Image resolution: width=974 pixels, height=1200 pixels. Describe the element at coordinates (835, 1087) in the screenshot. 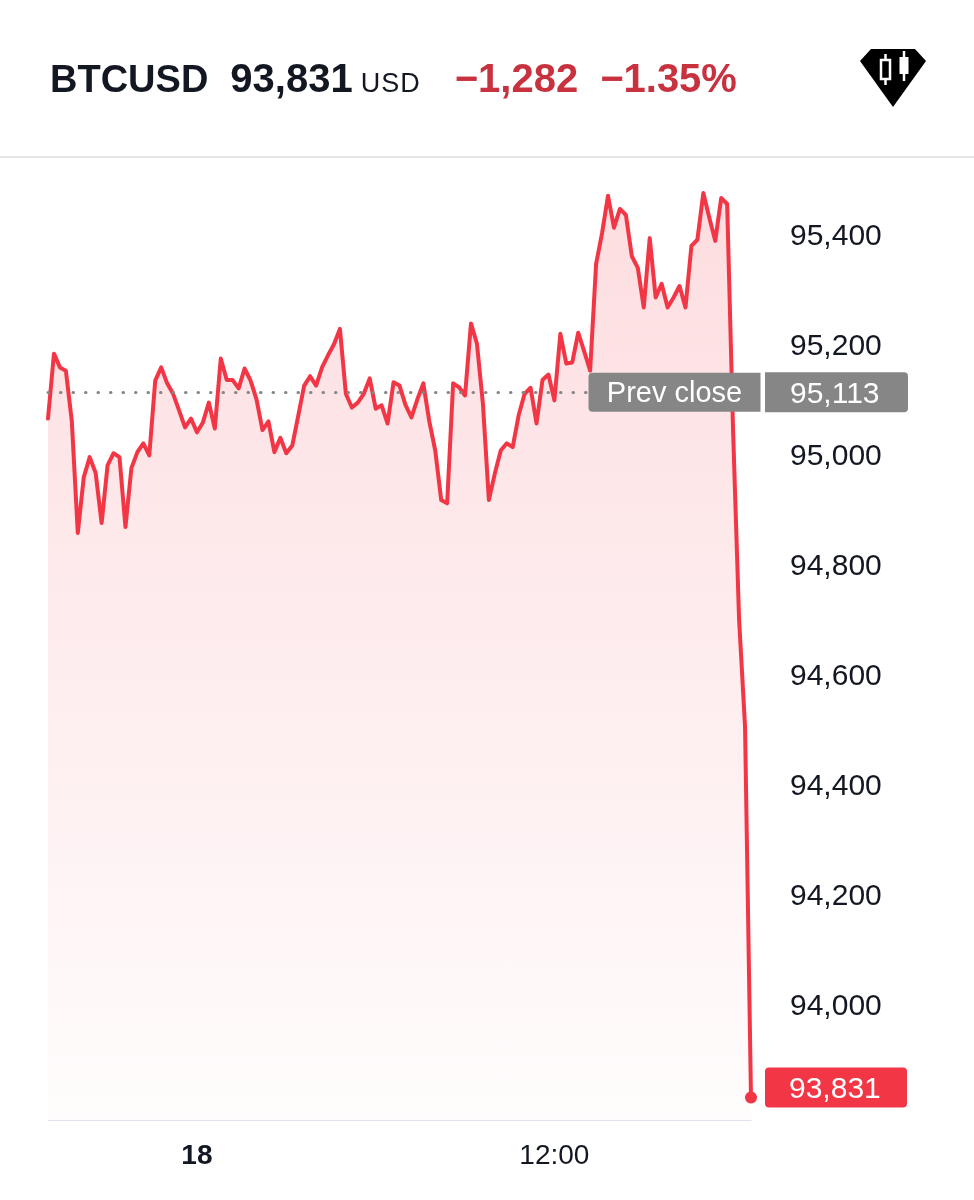

I see `data-label: 93,831` at that location.